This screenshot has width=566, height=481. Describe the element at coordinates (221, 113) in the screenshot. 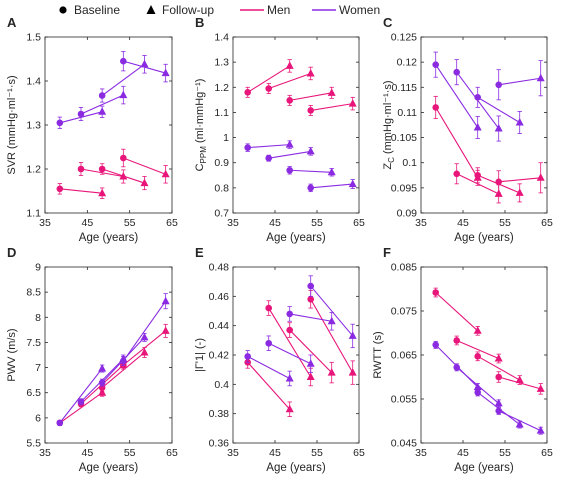

I see `y-tick-label: 1.1` at that location.